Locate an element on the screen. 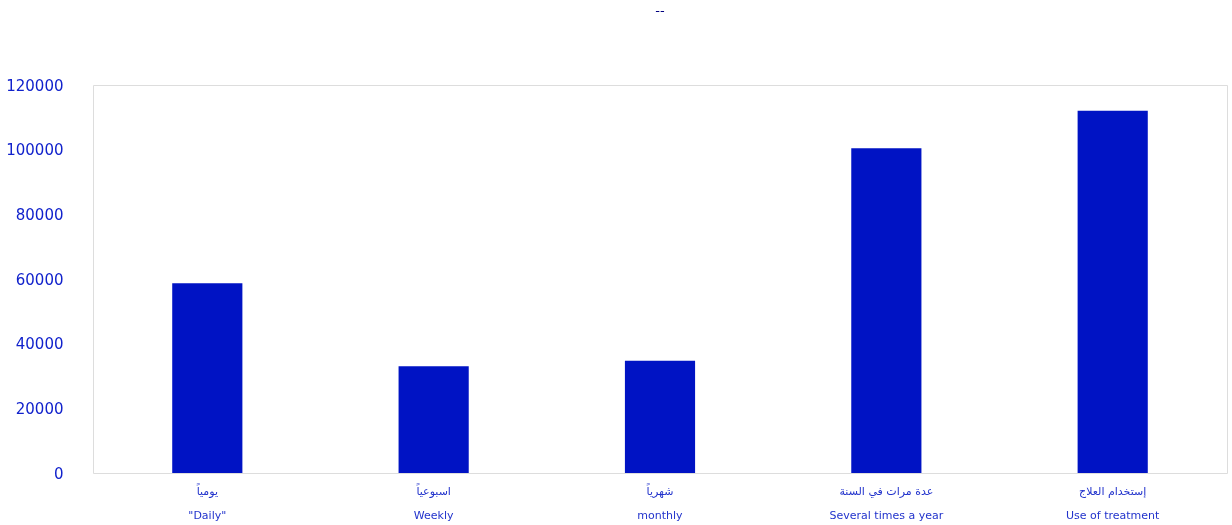 The height and width of the screenshot is (525, 1232). y-tick-label: 80000 is located at coordinates (39, 214).